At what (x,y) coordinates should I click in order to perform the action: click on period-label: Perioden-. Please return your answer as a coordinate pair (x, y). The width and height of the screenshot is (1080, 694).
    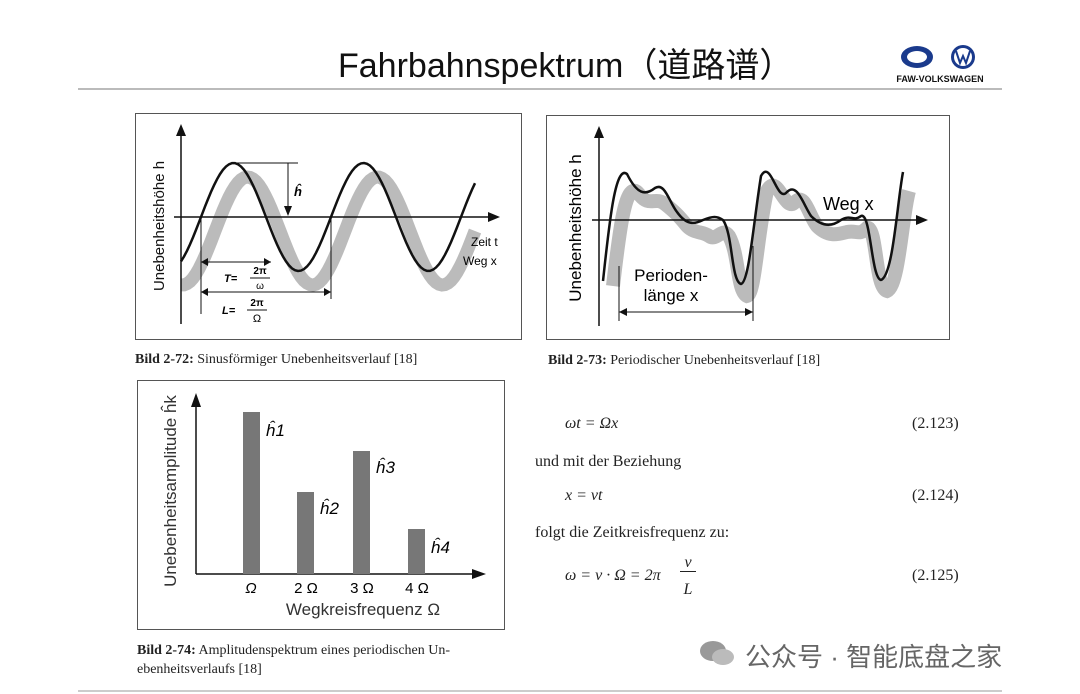
    Looking at the image, I should click on (671, 275).